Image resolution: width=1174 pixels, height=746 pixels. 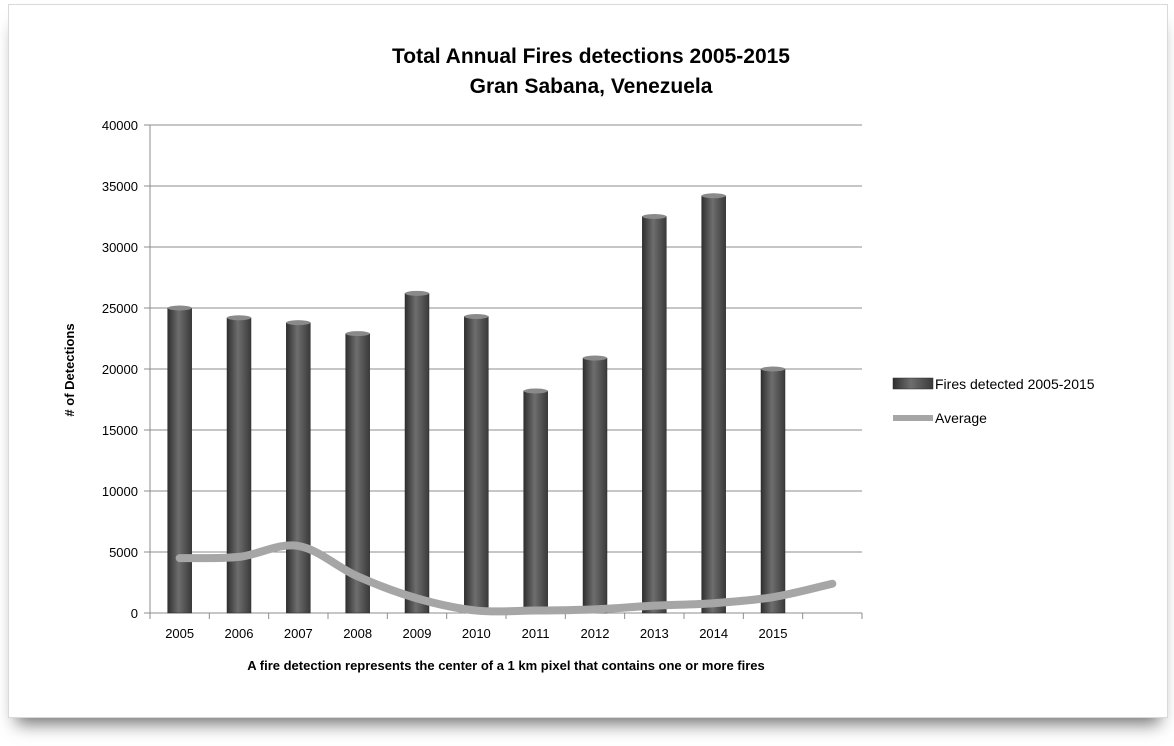 What do you see at coordinates (417, 293) in the screenshot?
I see `bar-cap-2009` at bounding box center [417, 293].